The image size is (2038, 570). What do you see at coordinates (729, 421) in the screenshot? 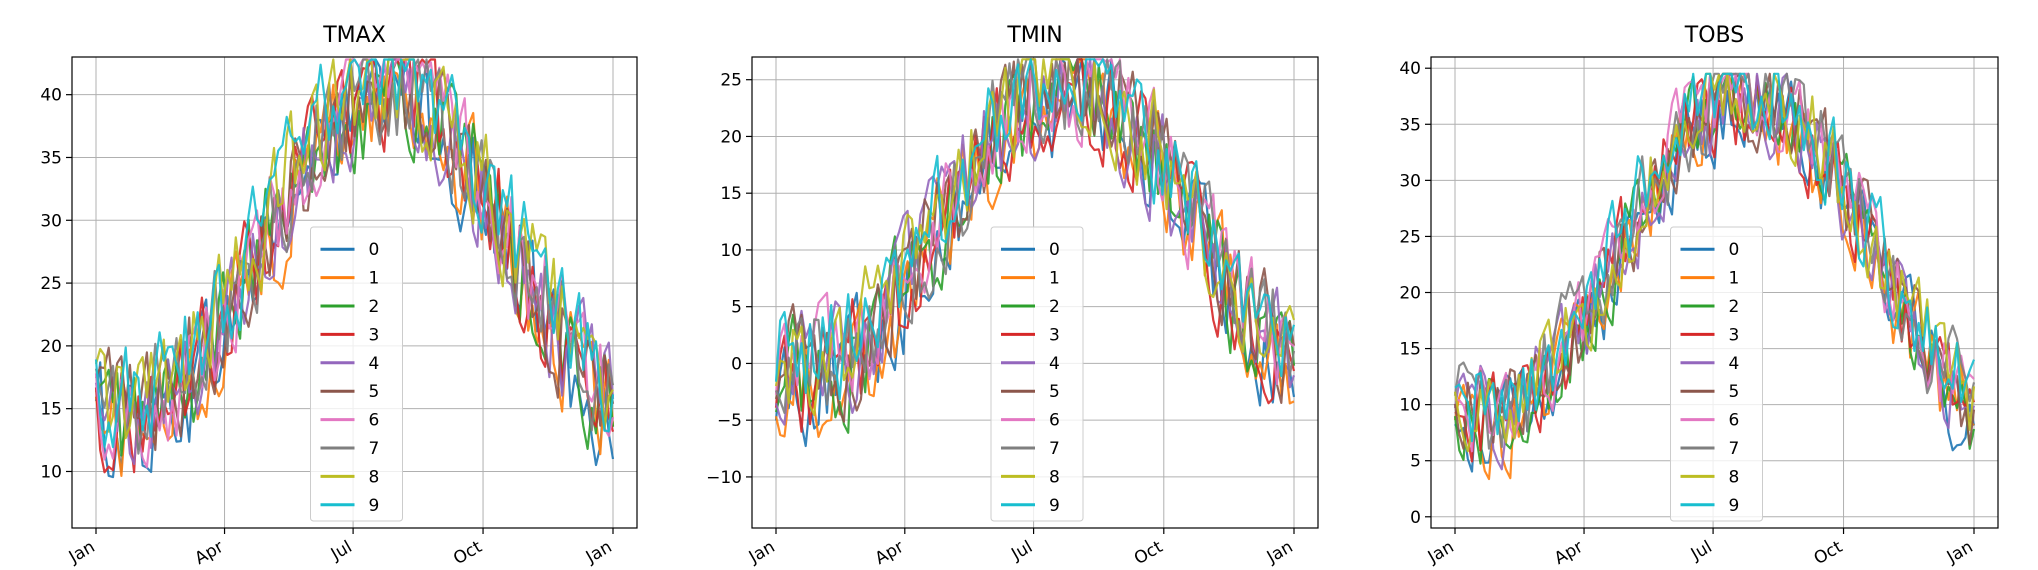
I see `y-tick-label: −5` at bounding box center [729, 421].